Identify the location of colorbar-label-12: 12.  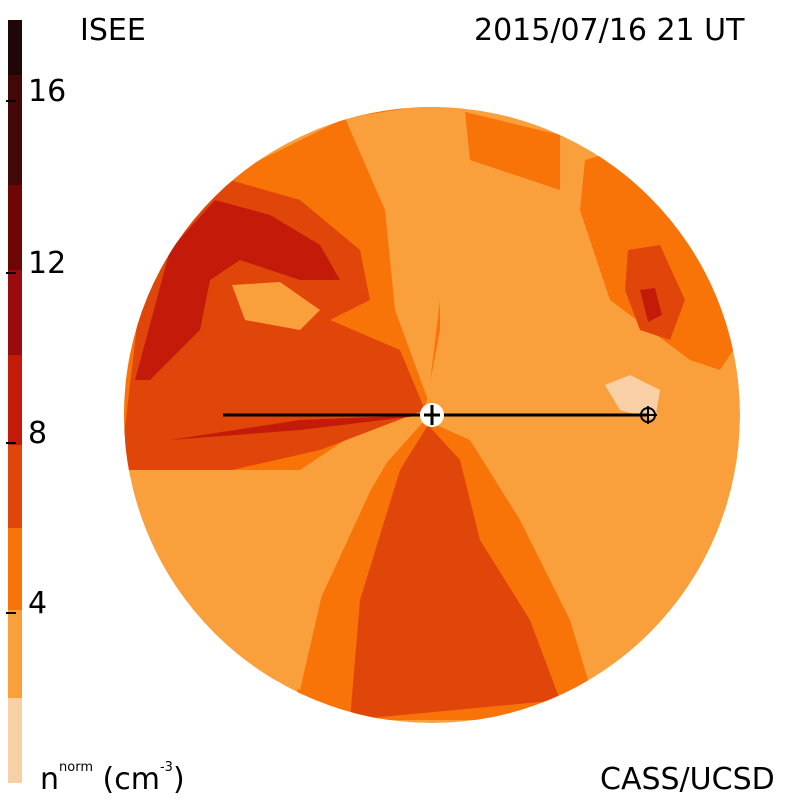
(47, 263).